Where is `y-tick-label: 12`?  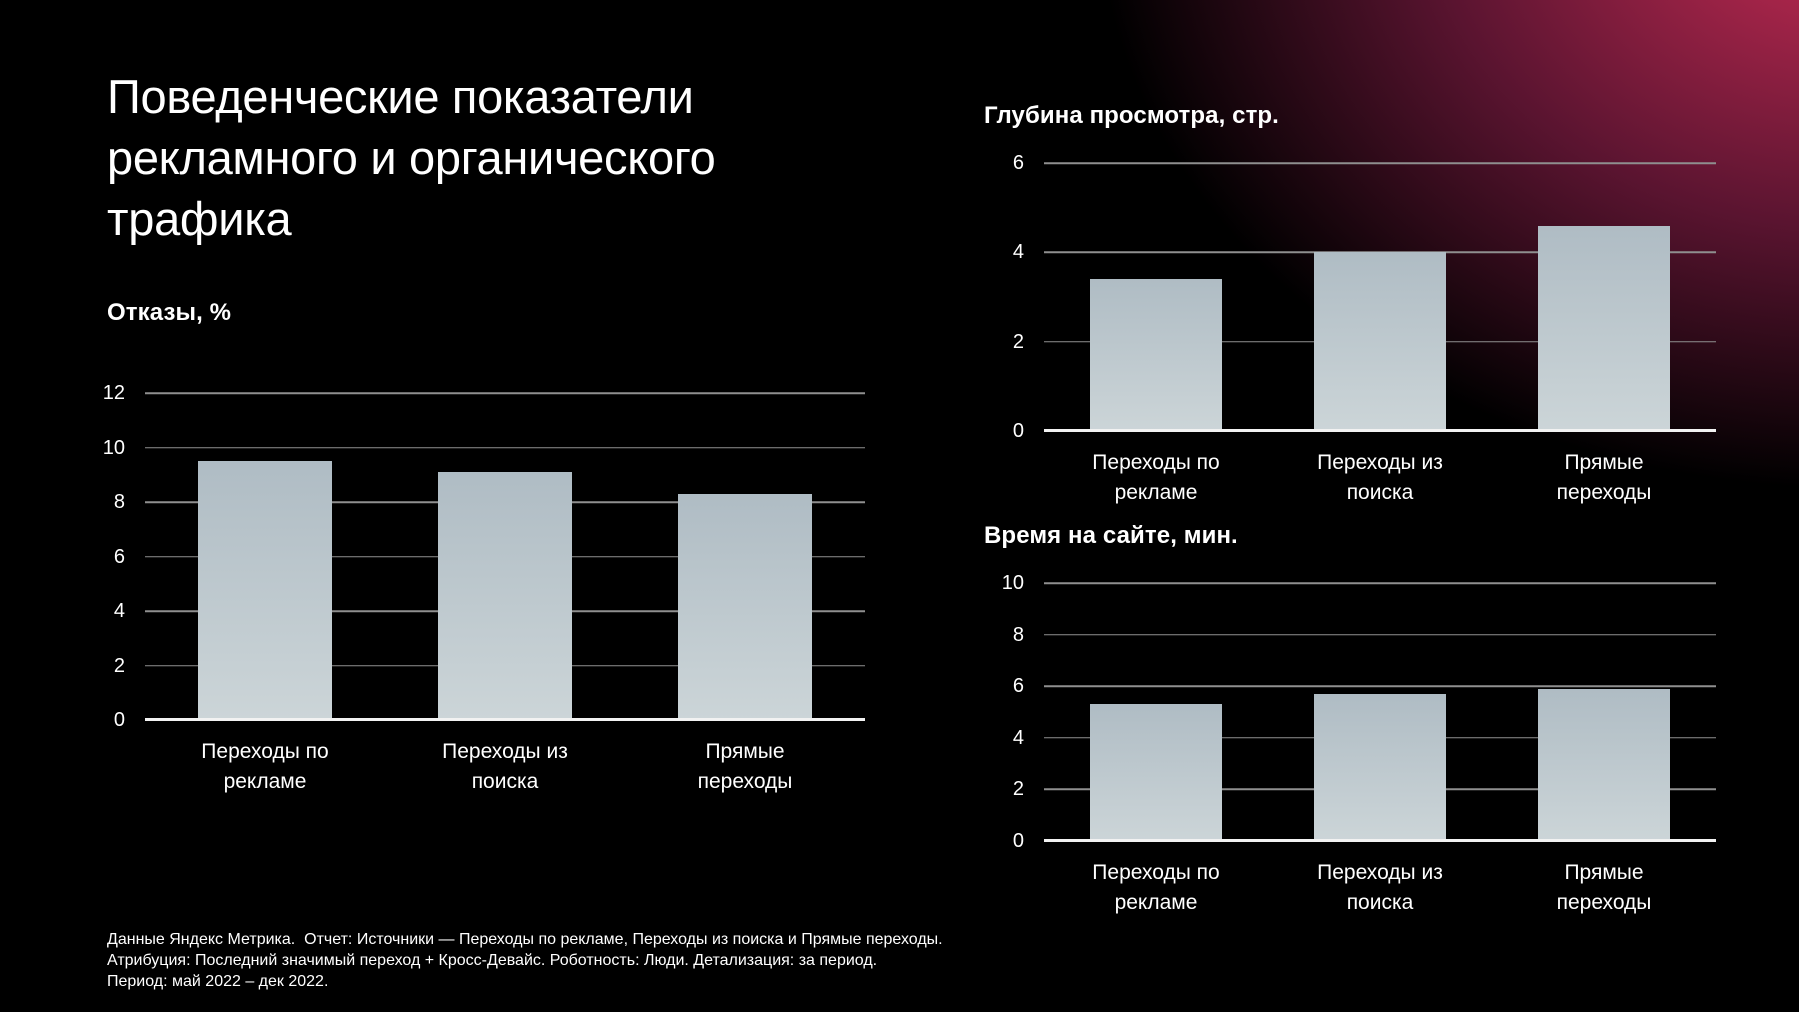 y-tick-label: 12 is located at coordinates (113, 393).